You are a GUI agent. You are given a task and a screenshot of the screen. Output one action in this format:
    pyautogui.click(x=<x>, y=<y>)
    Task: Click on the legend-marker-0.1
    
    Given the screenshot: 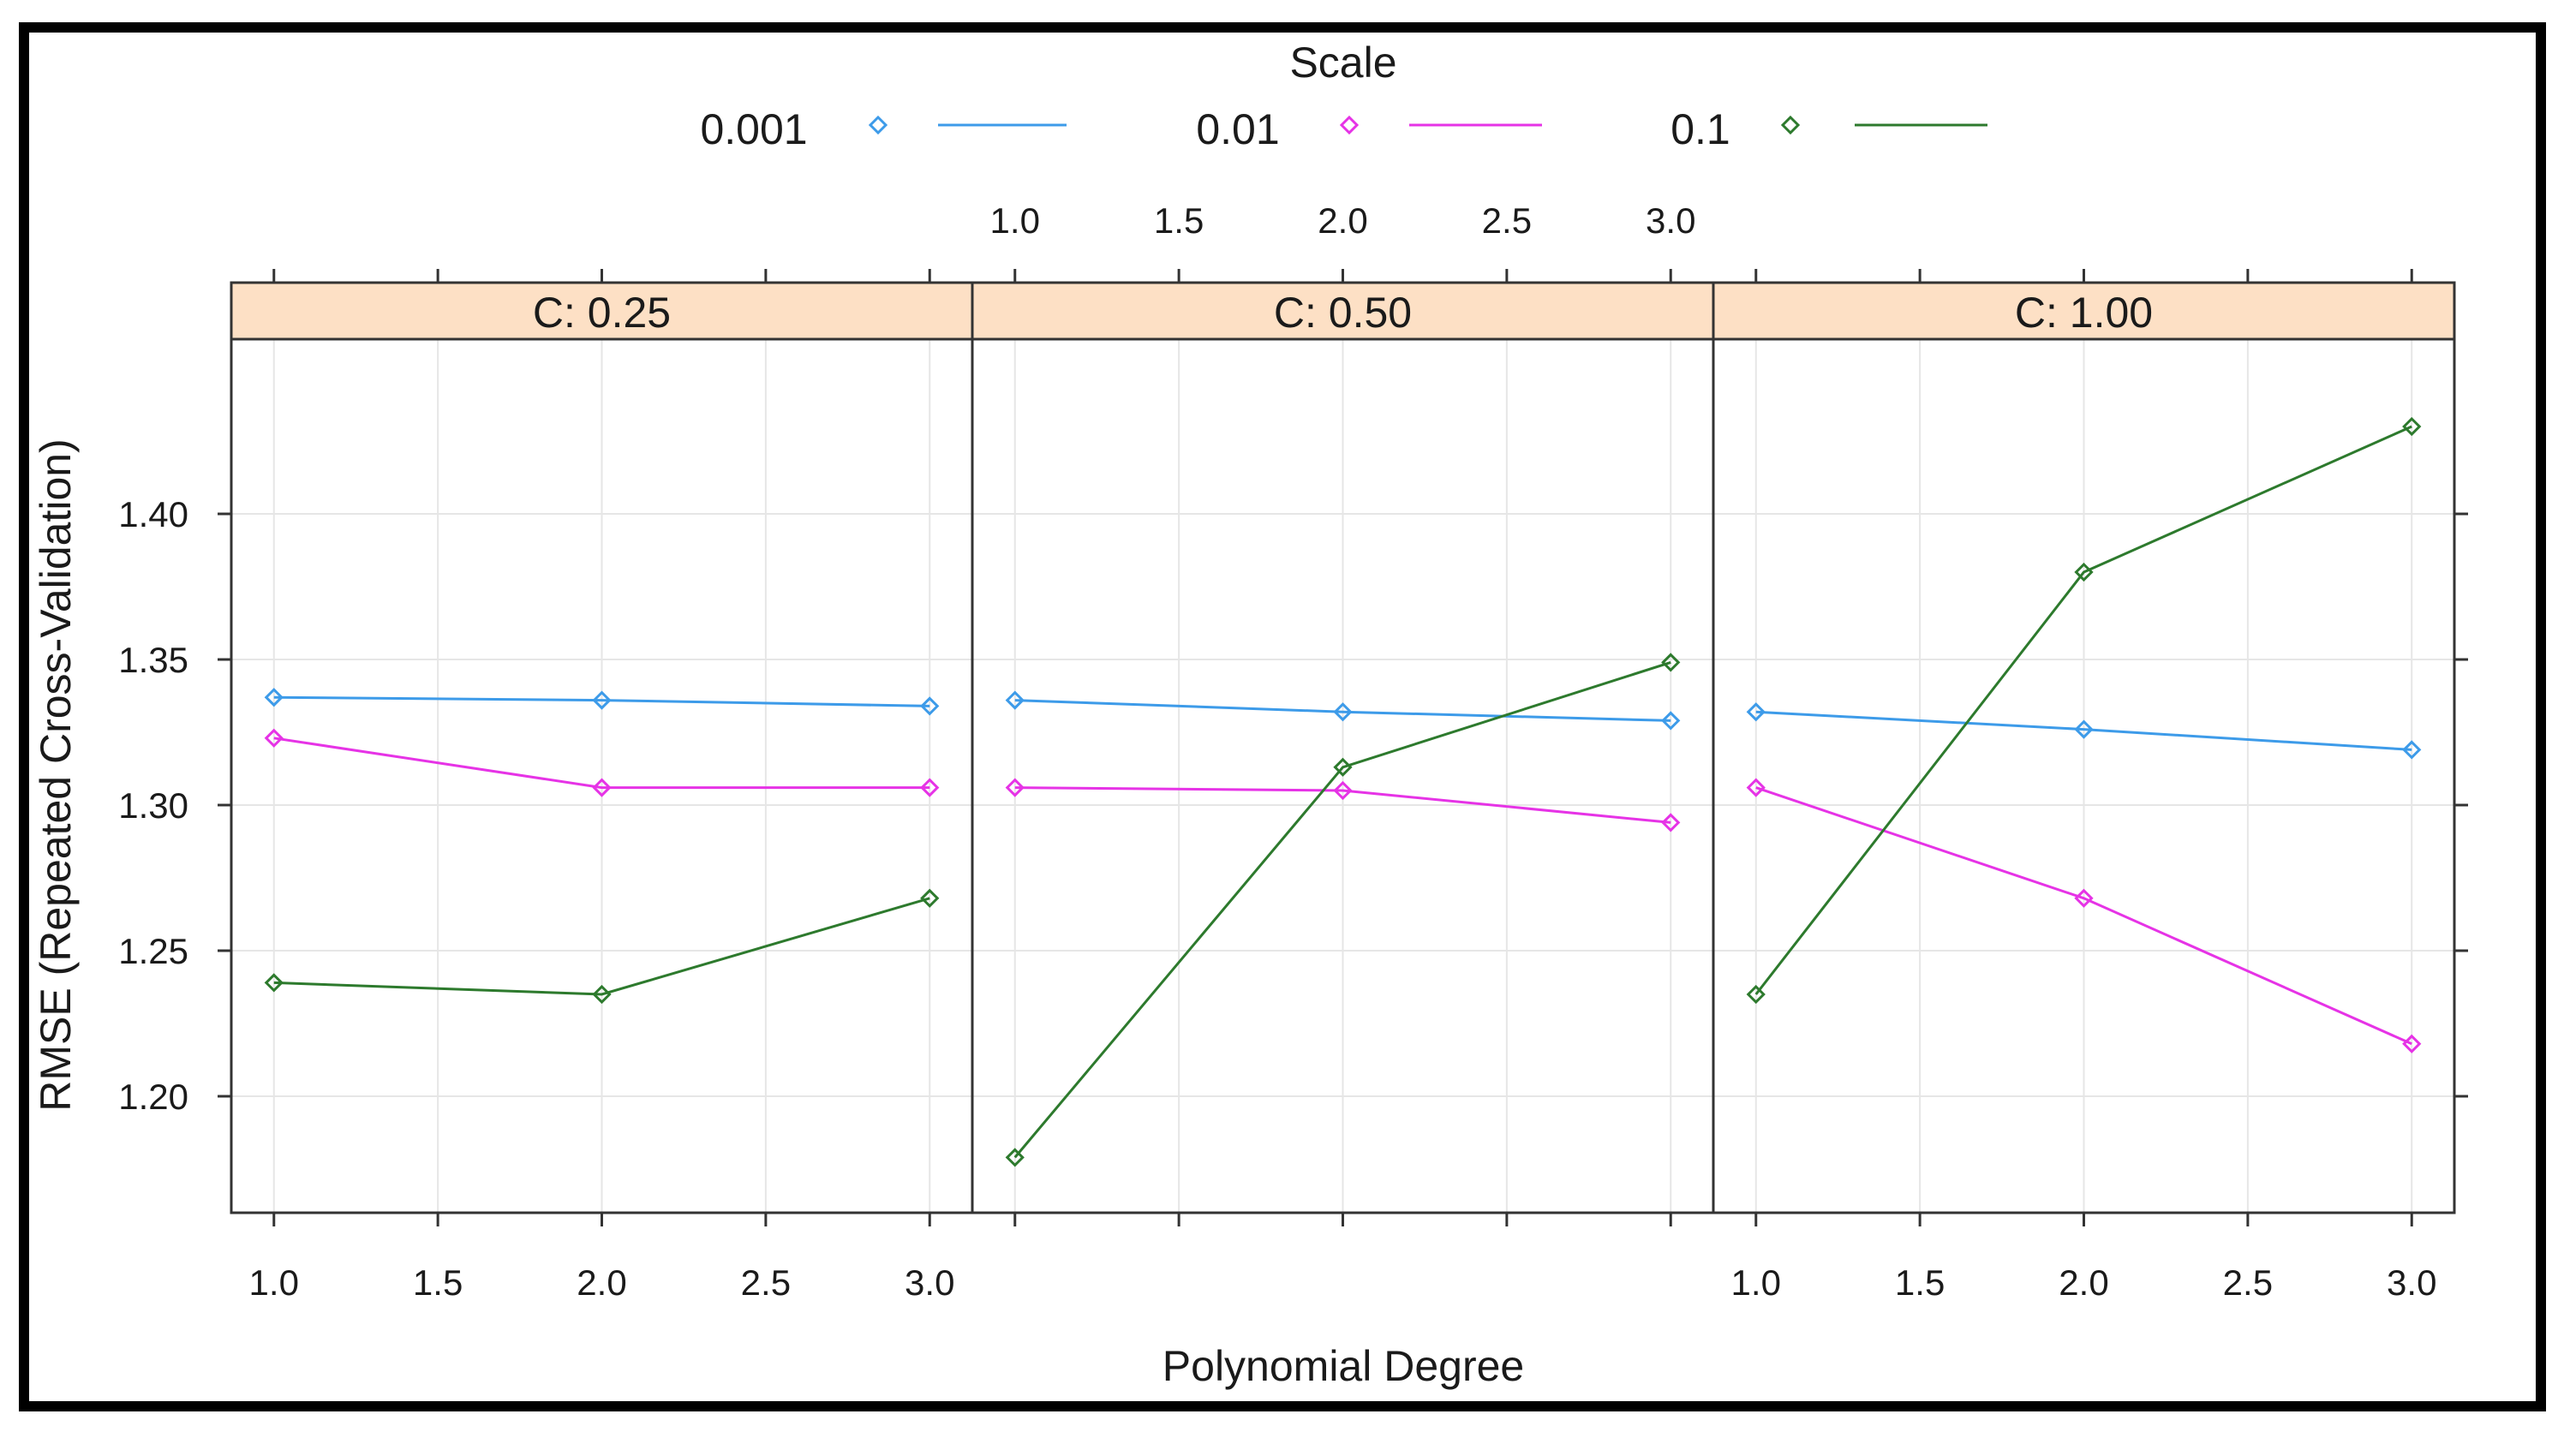 What is the action you would take?
    pyautogui.click(x=1791, y=125)
    